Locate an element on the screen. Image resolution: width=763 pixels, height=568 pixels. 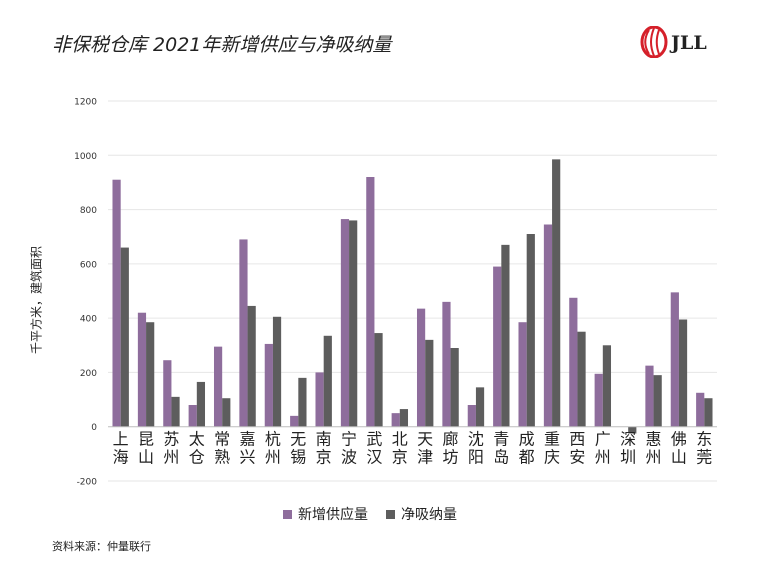
x-tick-label-char: 仓 is located at coordinates (197, 457).